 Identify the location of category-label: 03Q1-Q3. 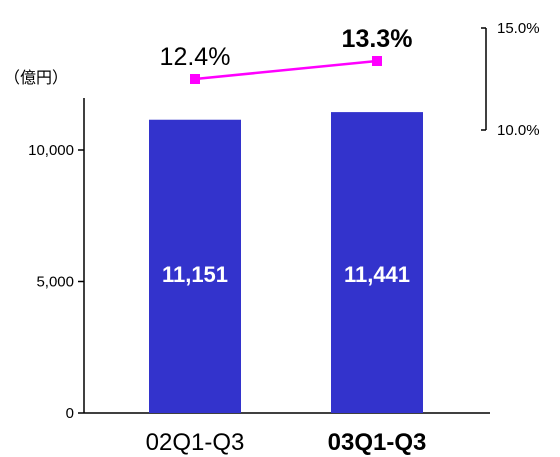
(377, 442).